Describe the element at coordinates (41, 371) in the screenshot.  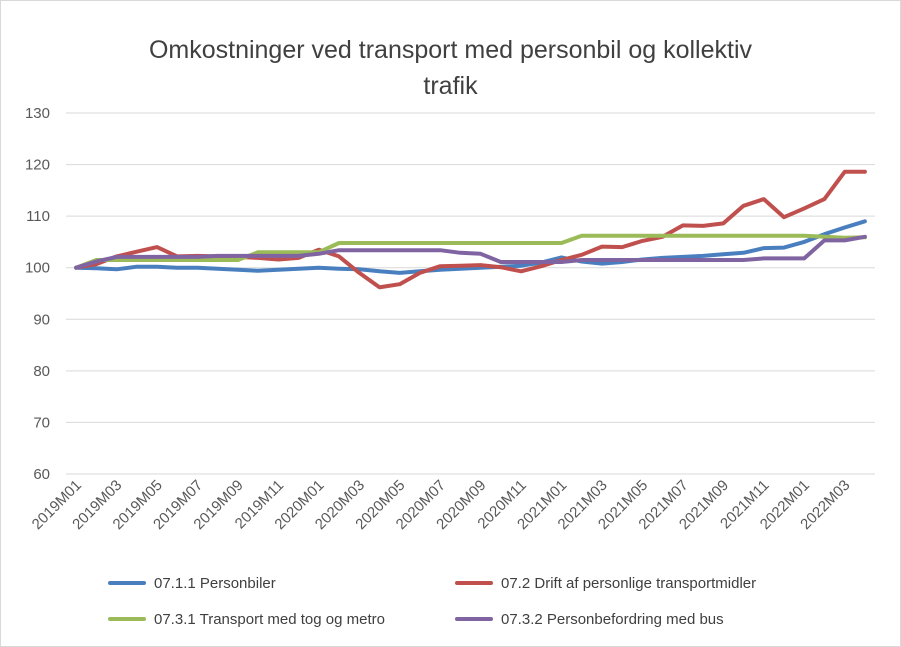
I see `y-tick-label: 80` at that location.